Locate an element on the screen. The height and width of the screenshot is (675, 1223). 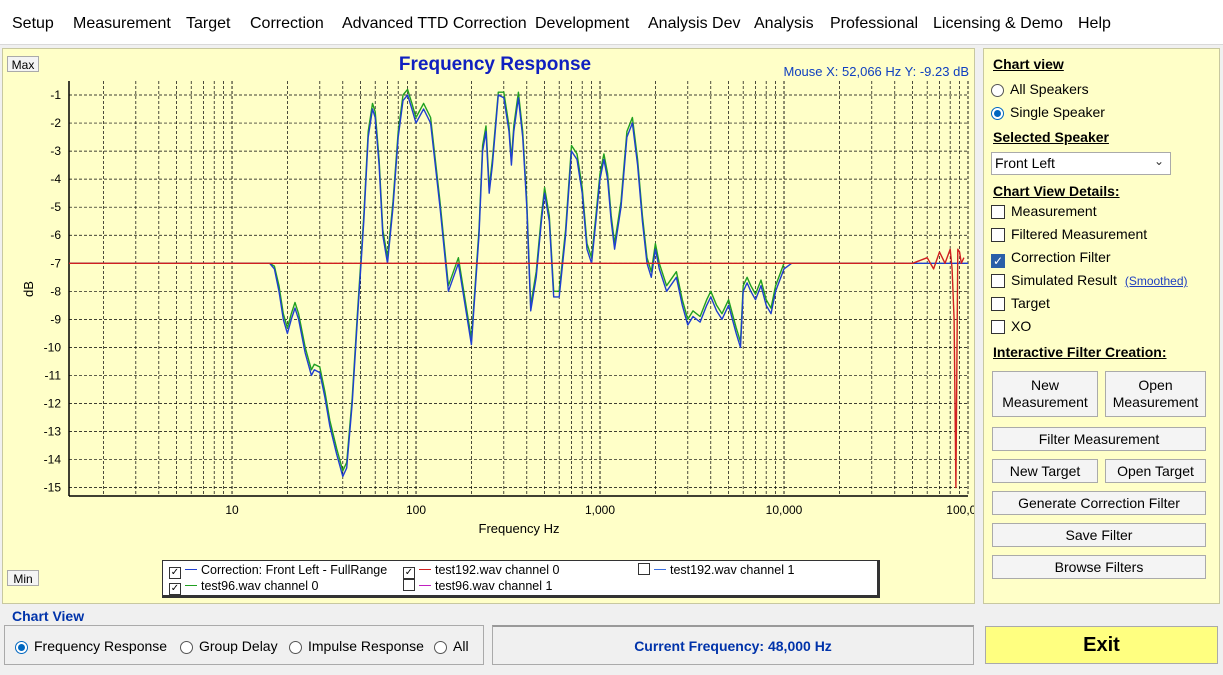
chevron-down-icon: ⌄ is located at coordinates (1158, 161).